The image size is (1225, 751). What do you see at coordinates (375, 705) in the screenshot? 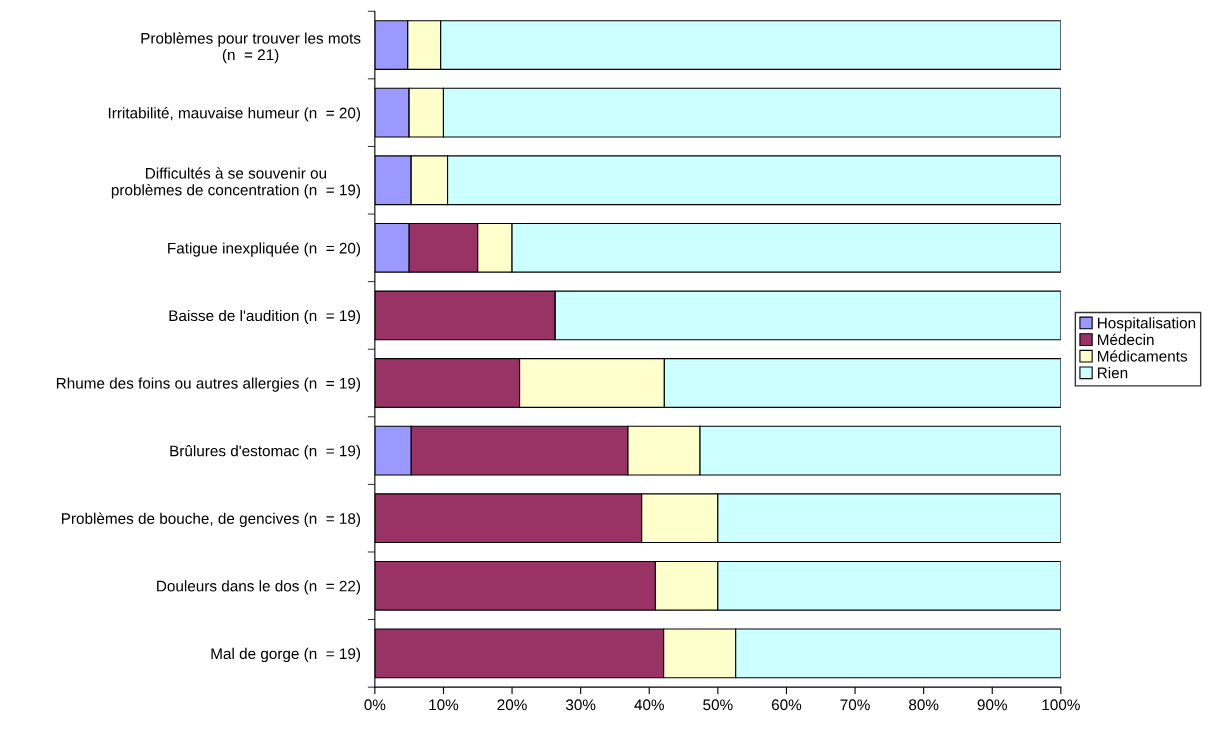
I see `x-tick-label: 0%` at bounding box center [375, 705].